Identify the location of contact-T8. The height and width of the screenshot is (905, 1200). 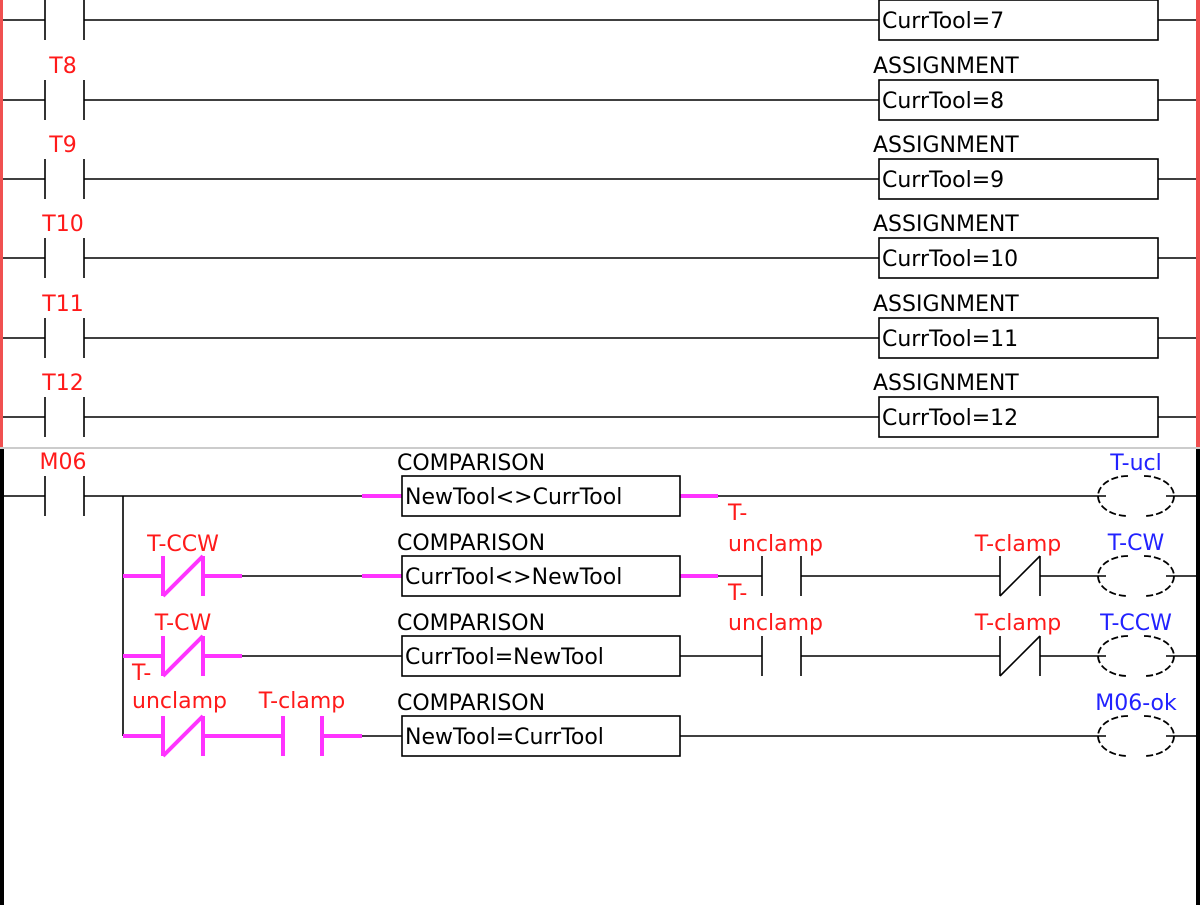
(64, 100).